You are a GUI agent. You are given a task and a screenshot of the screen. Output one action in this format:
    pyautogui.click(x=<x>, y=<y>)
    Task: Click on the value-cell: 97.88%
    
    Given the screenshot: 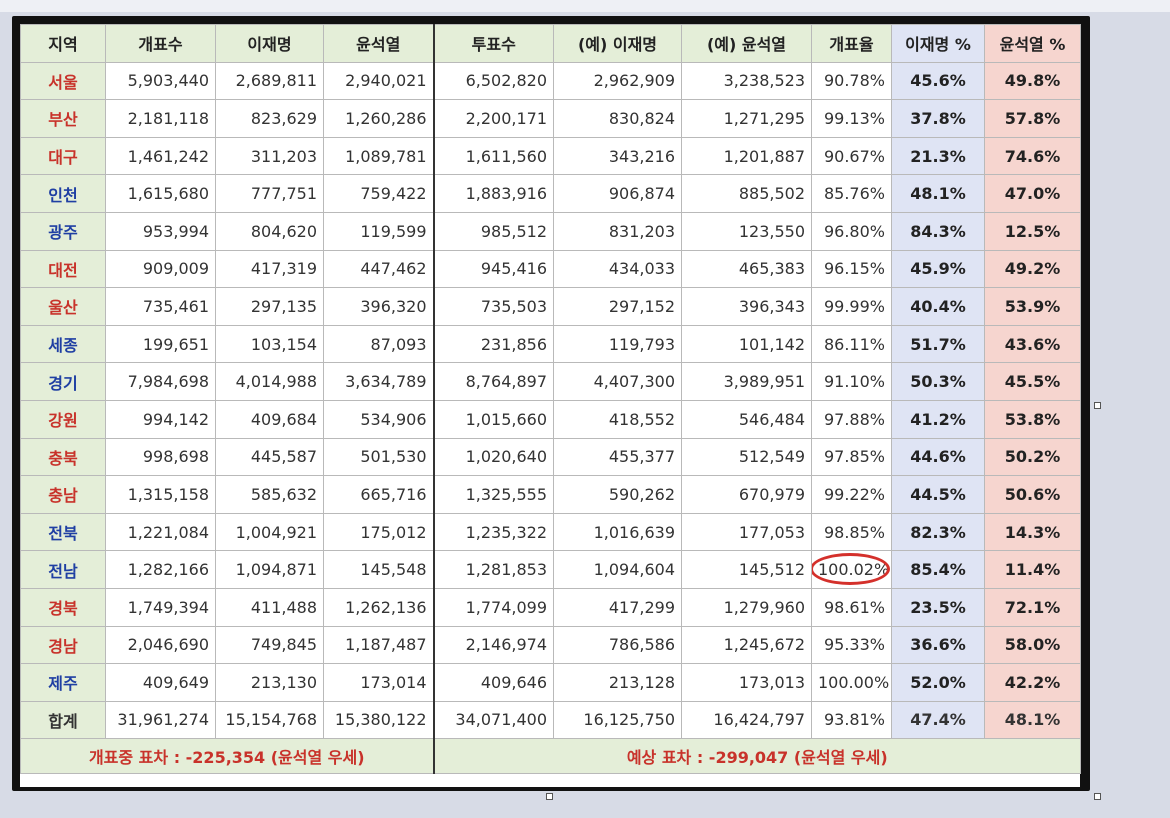 What is the action you would take?
    pyautogui.click(x=851, y=419)
    